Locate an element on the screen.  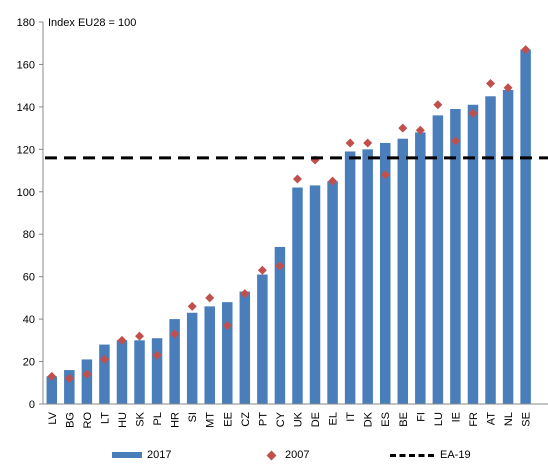
legend-item-ea19: EA-19 is located at coordinates (430, 455).